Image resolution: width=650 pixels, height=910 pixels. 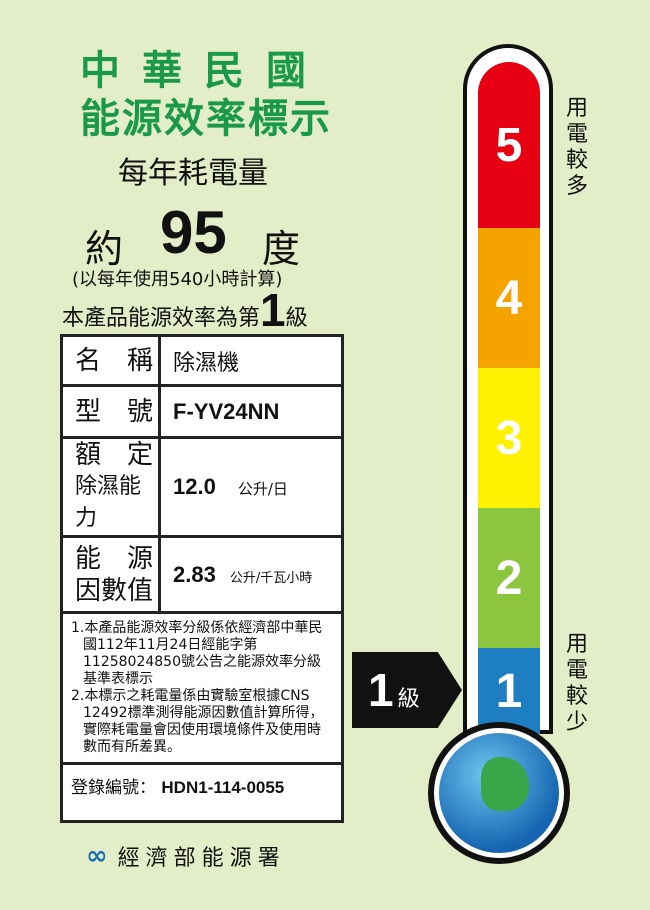 I want to click on registration-label: 登錄編號：, so click(x=113, y=788).